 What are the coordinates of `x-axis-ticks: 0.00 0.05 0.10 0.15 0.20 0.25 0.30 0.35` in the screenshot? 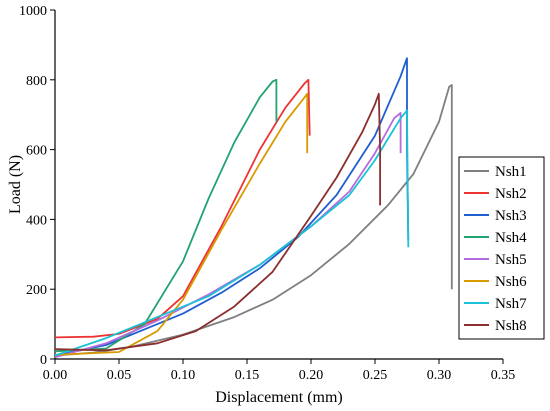 It's located at (279, 371).